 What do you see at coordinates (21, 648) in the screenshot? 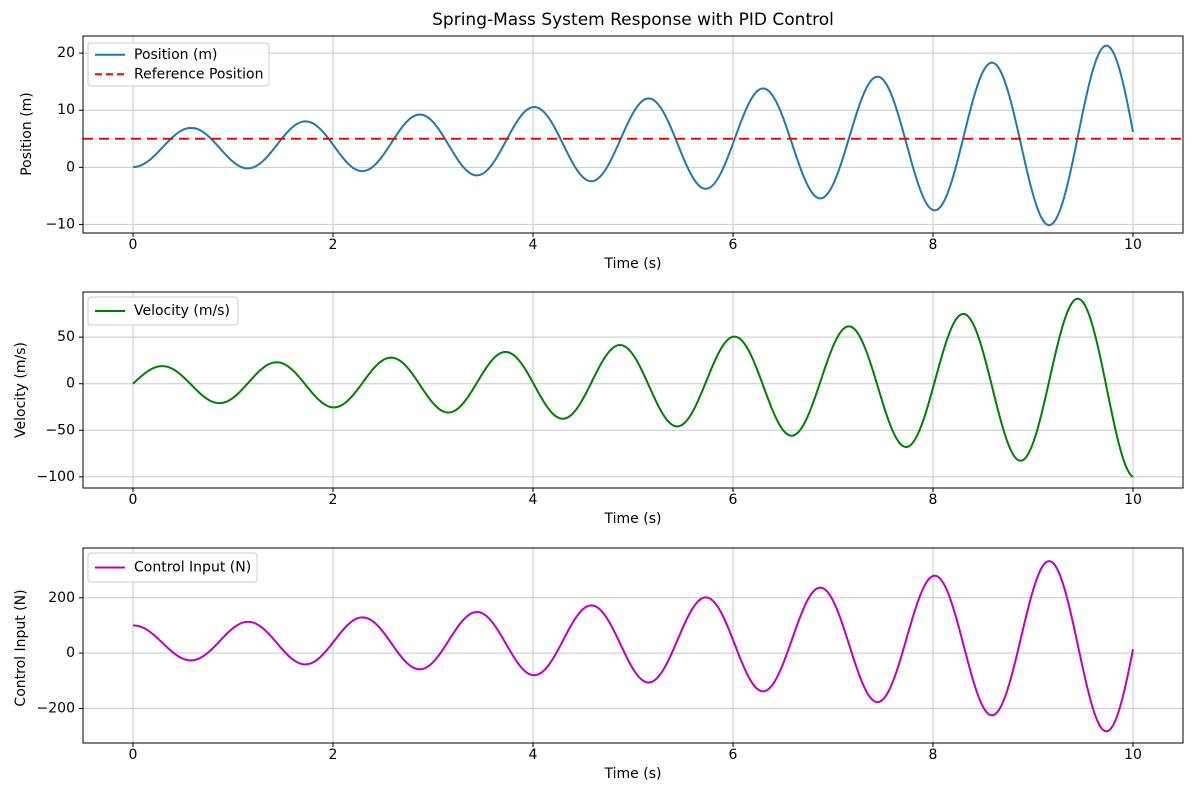
I see `ylabel-control-plot: Control Input (N)` at bounding box center [21, 648].